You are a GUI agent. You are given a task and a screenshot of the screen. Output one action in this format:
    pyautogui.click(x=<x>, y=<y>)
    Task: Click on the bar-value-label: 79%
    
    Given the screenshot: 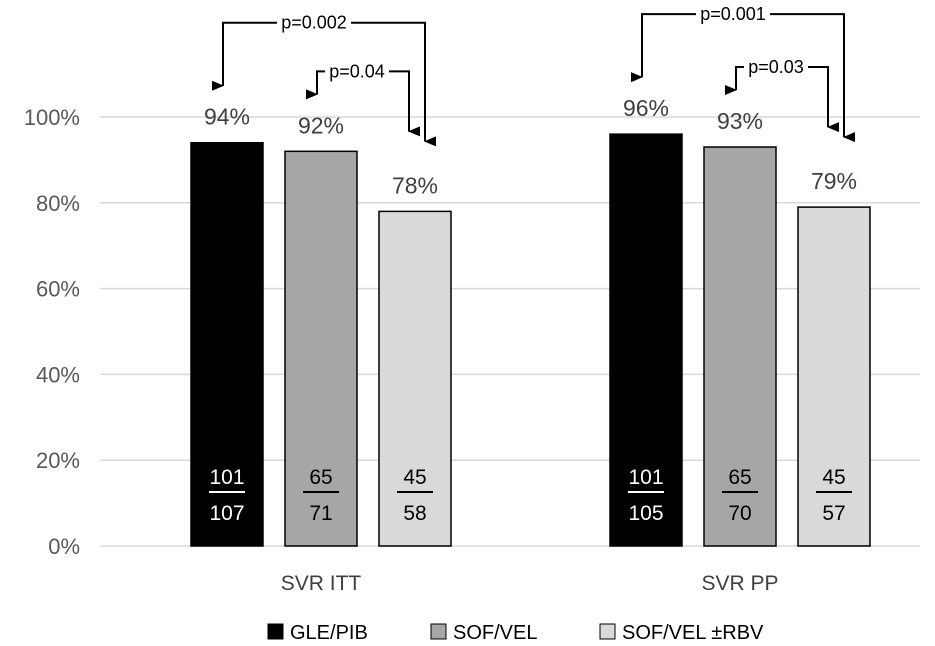 What is the action you would take?
    pyautogui.click(x=834, y=181)
    